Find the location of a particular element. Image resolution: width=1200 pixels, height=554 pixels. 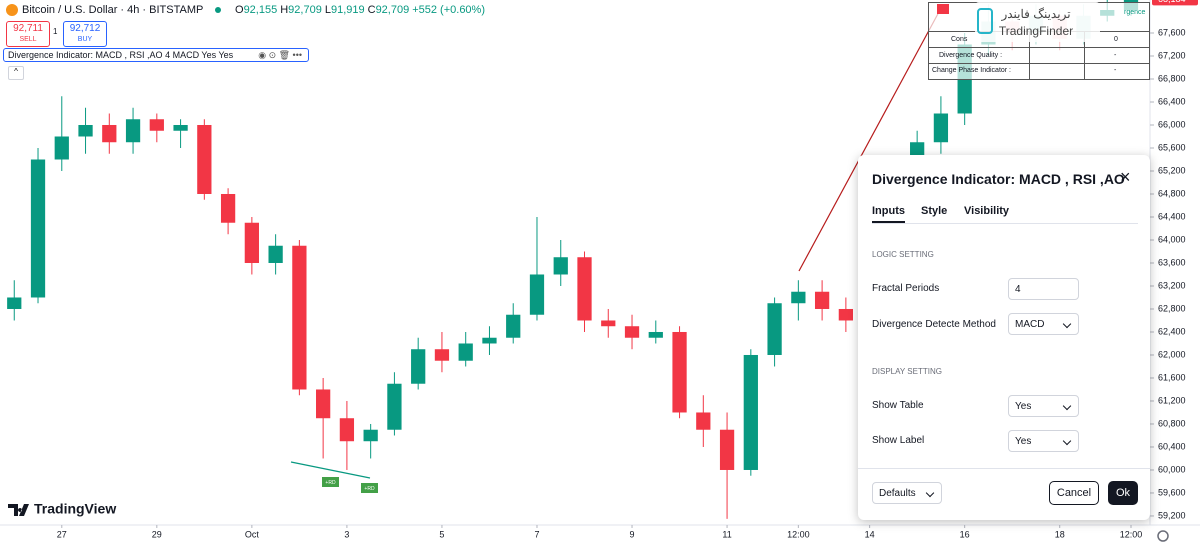

y-tick-label: 66,400 is located at coordinates (1172, 101).